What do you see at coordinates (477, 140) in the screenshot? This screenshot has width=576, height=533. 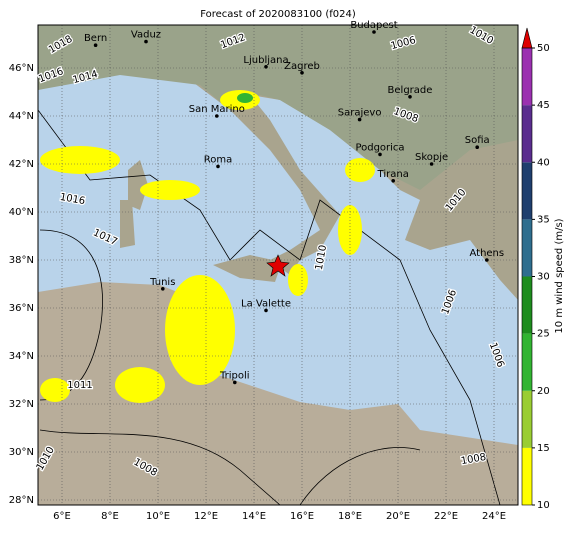 I see `city-label: Sofia` at bounding box center [477, 140].